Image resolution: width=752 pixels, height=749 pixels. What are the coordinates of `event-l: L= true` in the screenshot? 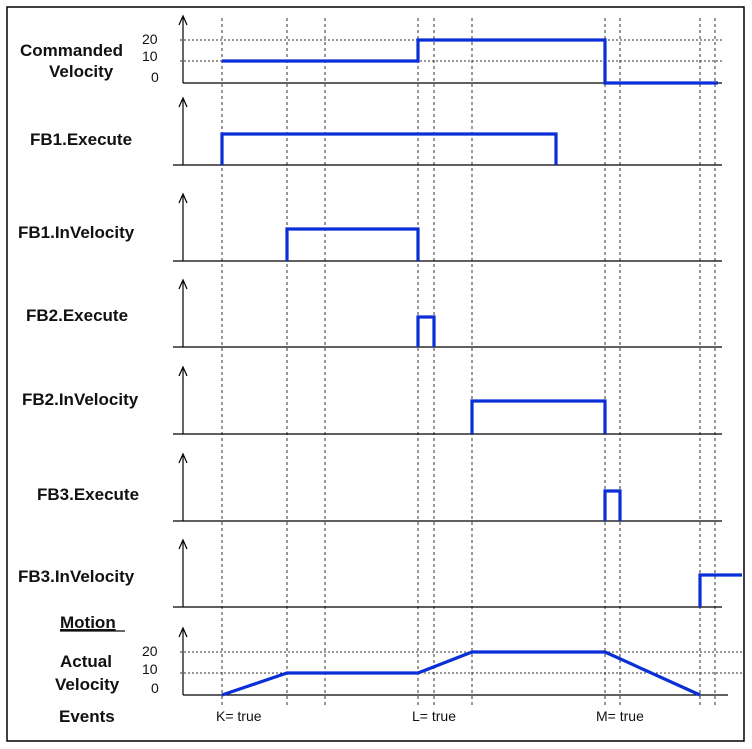 It's located at (434, 716).